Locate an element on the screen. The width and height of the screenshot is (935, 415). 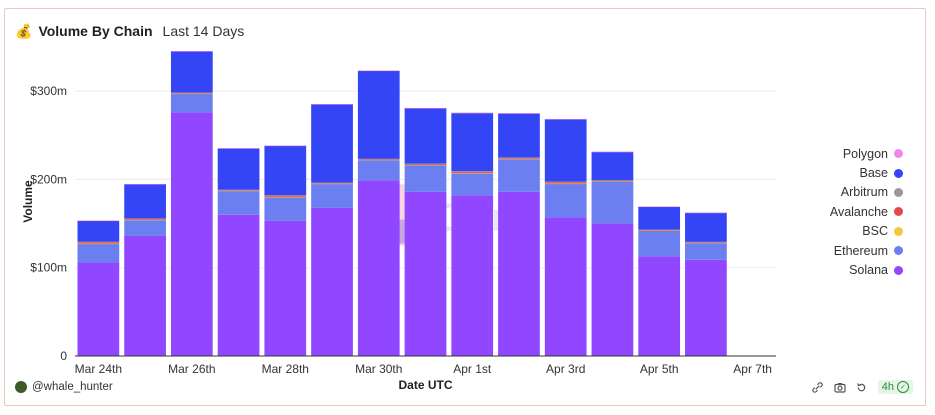
chart-header: 💰 Volume By Chain Last 14 Days is located at coordinates (129, 31).